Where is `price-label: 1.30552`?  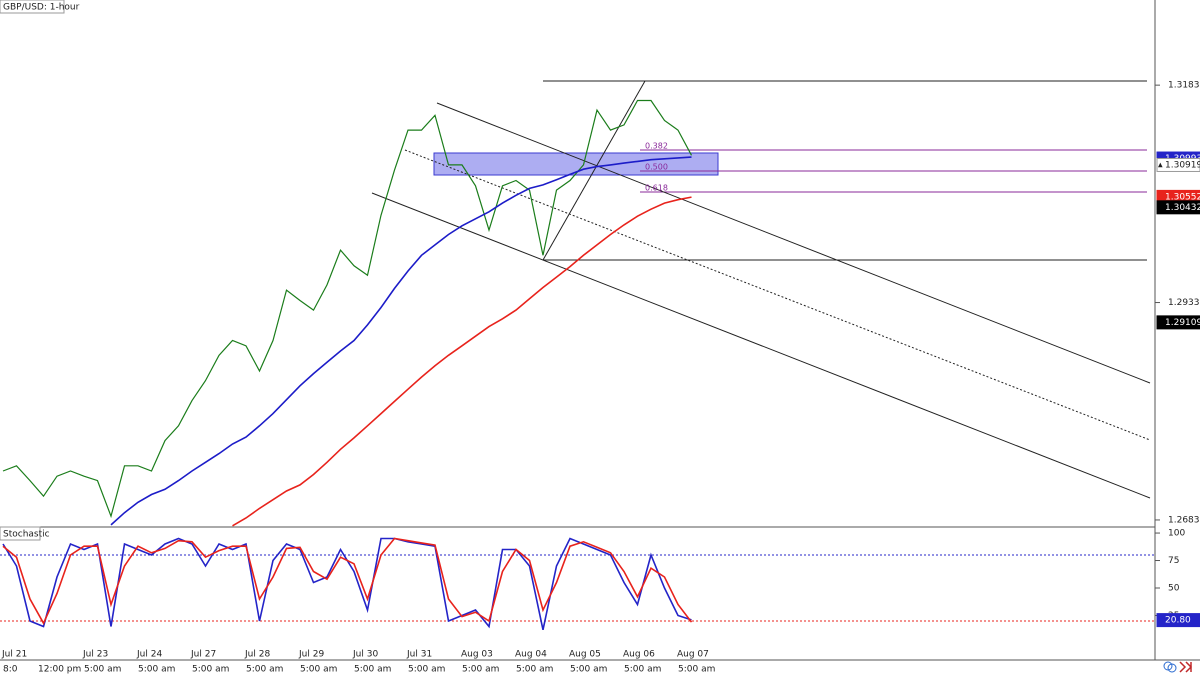 price-label: 1.30552 is located at coordinates (1182, 197).